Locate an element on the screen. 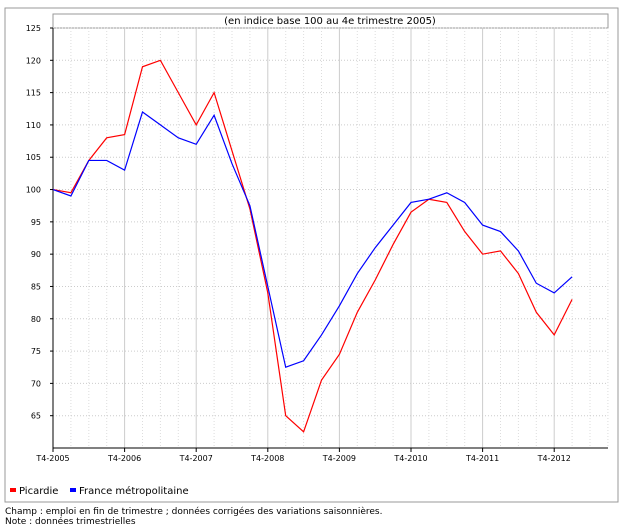  y-tick-label: 65 is located at coordinates (36, 416).